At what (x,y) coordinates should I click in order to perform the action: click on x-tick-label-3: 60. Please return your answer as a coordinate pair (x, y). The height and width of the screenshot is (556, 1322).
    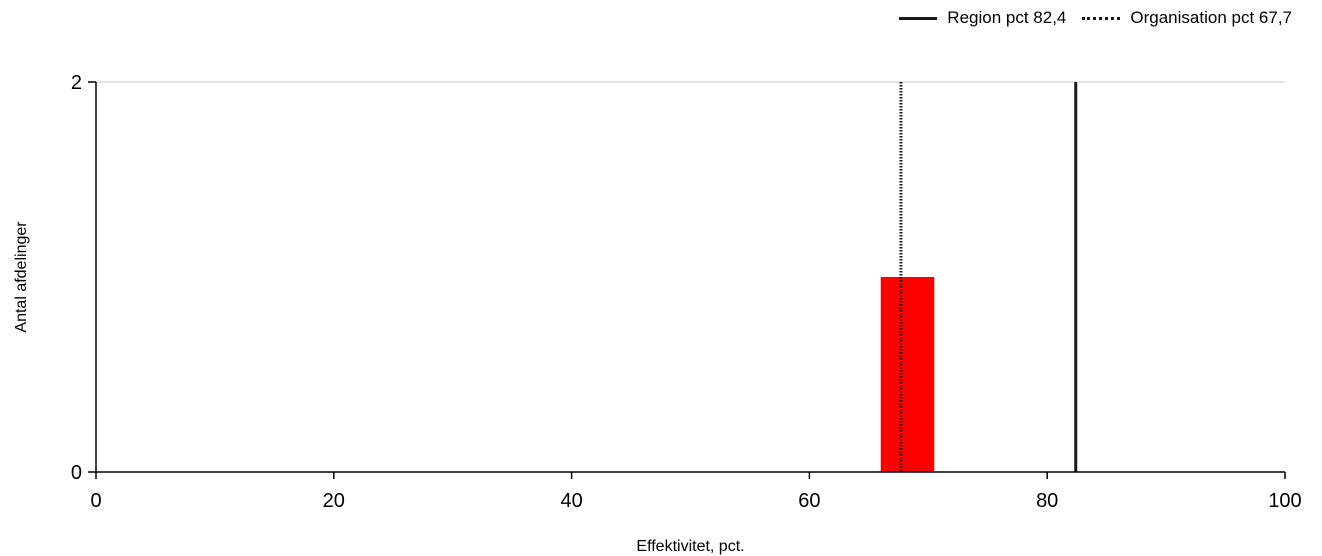
    Looking at the image, I should click on (809, 501).